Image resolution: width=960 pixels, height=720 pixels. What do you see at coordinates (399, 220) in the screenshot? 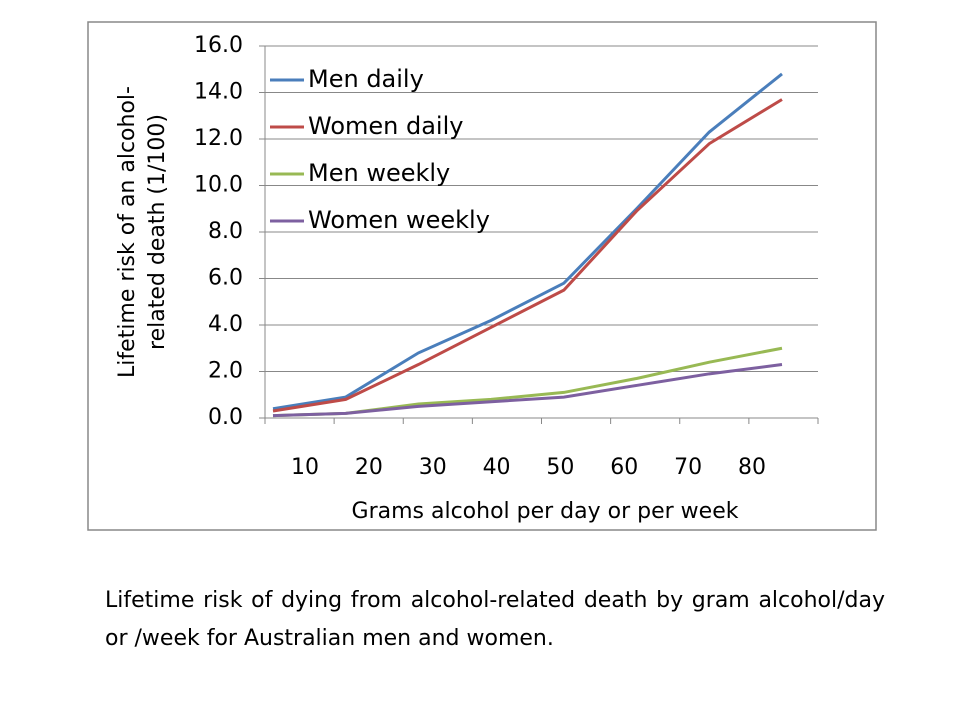
I see `legend-label: Women weekly` at bounding box center [399, 220].